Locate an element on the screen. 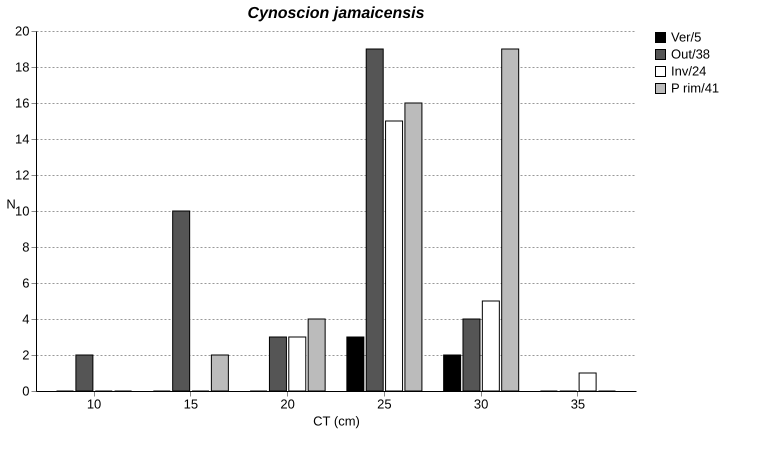 This screenshot has height=466, width=757. x-tick-label: 15 is located at coordinates (191, 404).